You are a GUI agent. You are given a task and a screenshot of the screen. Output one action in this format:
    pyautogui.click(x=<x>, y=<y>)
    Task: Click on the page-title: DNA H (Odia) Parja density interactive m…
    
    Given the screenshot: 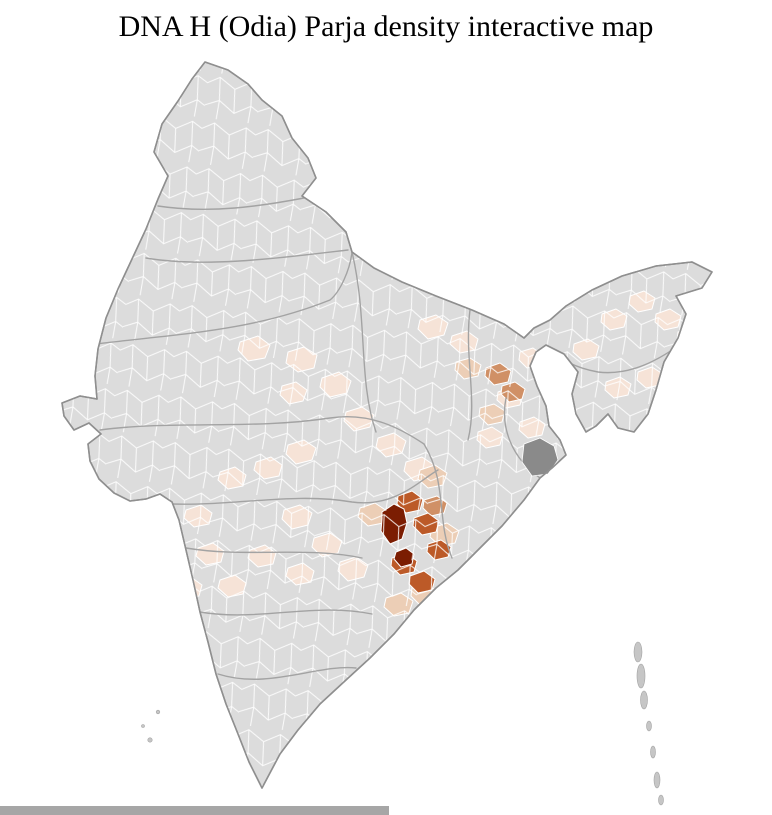 What is the action you would take?
    pyautogui.click(x=386, y=26)
    